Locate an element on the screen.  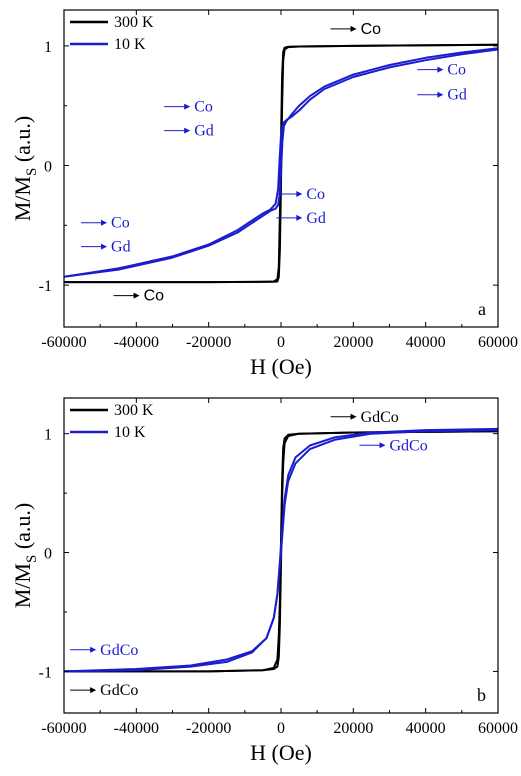
panel-label: b is located at coordinates (481, 695).